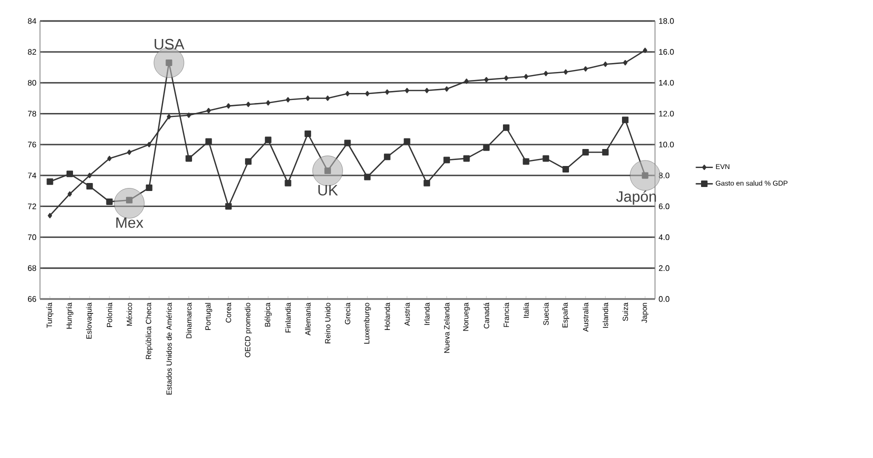 This screenshot has width=873, height=458. Describe the element at coordinates (666, 113) in the screenshot. I see `y2-tick-label: 12.0` at that location.